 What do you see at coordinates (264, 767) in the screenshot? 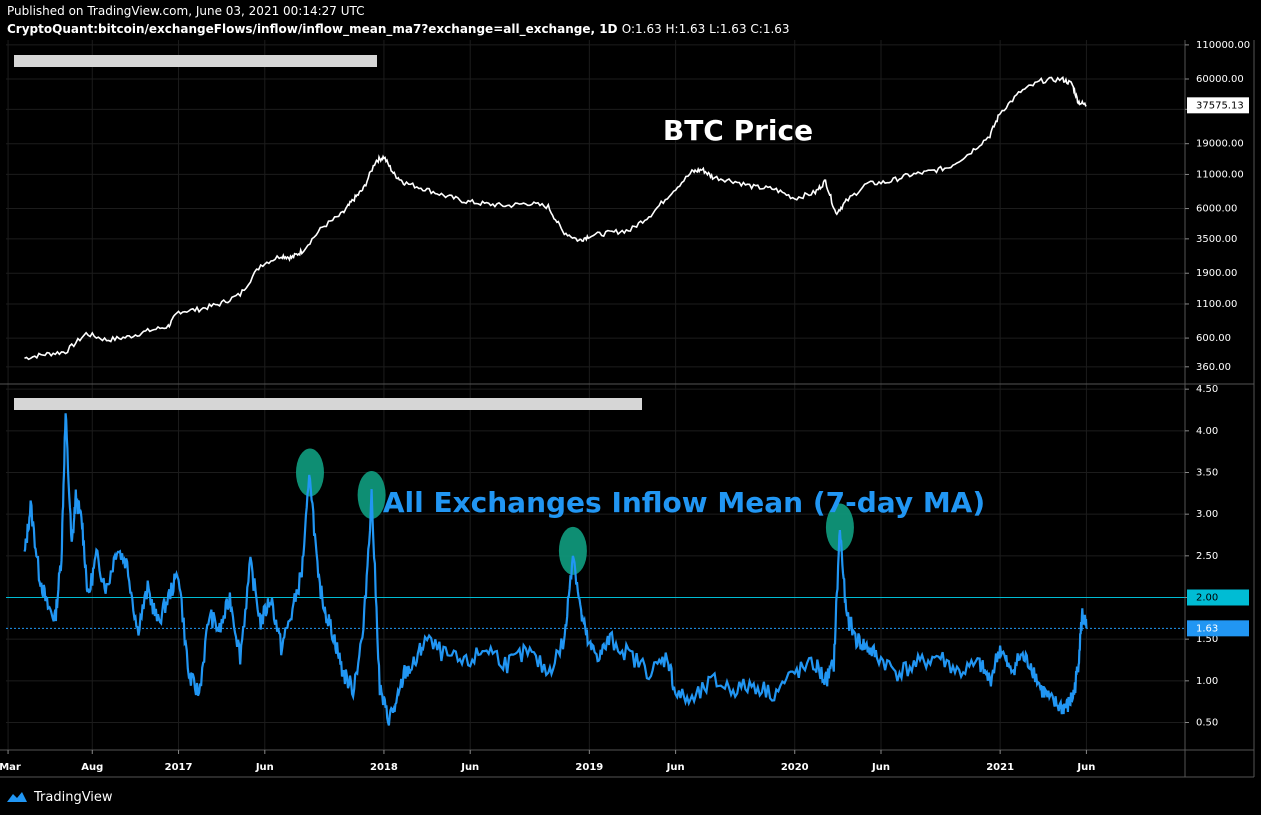
I see `time-tick-label-3: Jun` at bounding box center [264, 767].